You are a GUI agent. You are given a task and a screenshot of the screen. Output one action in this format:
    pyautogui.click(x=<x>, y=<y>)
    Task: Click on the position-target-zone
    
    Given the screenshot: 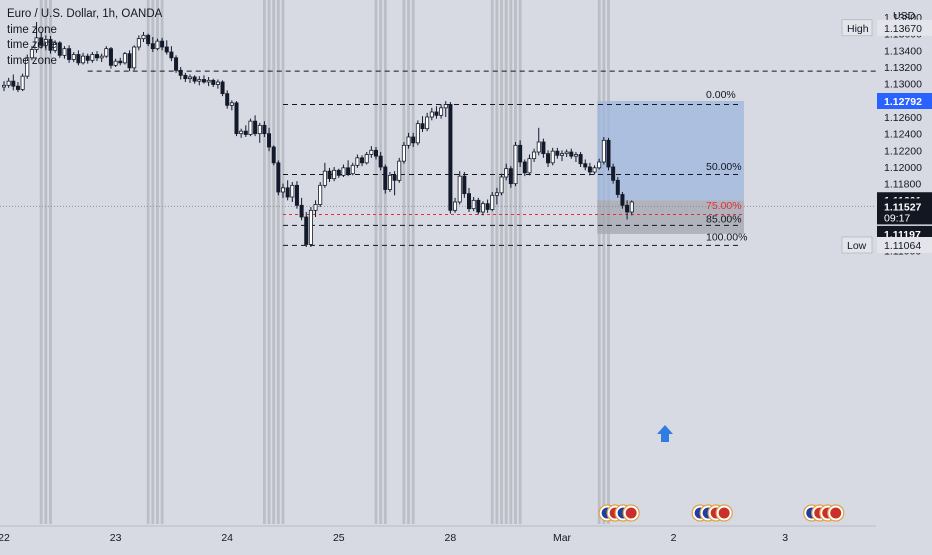 What is the action you would take?
    pyautogui.click(x=670, y=150)
    